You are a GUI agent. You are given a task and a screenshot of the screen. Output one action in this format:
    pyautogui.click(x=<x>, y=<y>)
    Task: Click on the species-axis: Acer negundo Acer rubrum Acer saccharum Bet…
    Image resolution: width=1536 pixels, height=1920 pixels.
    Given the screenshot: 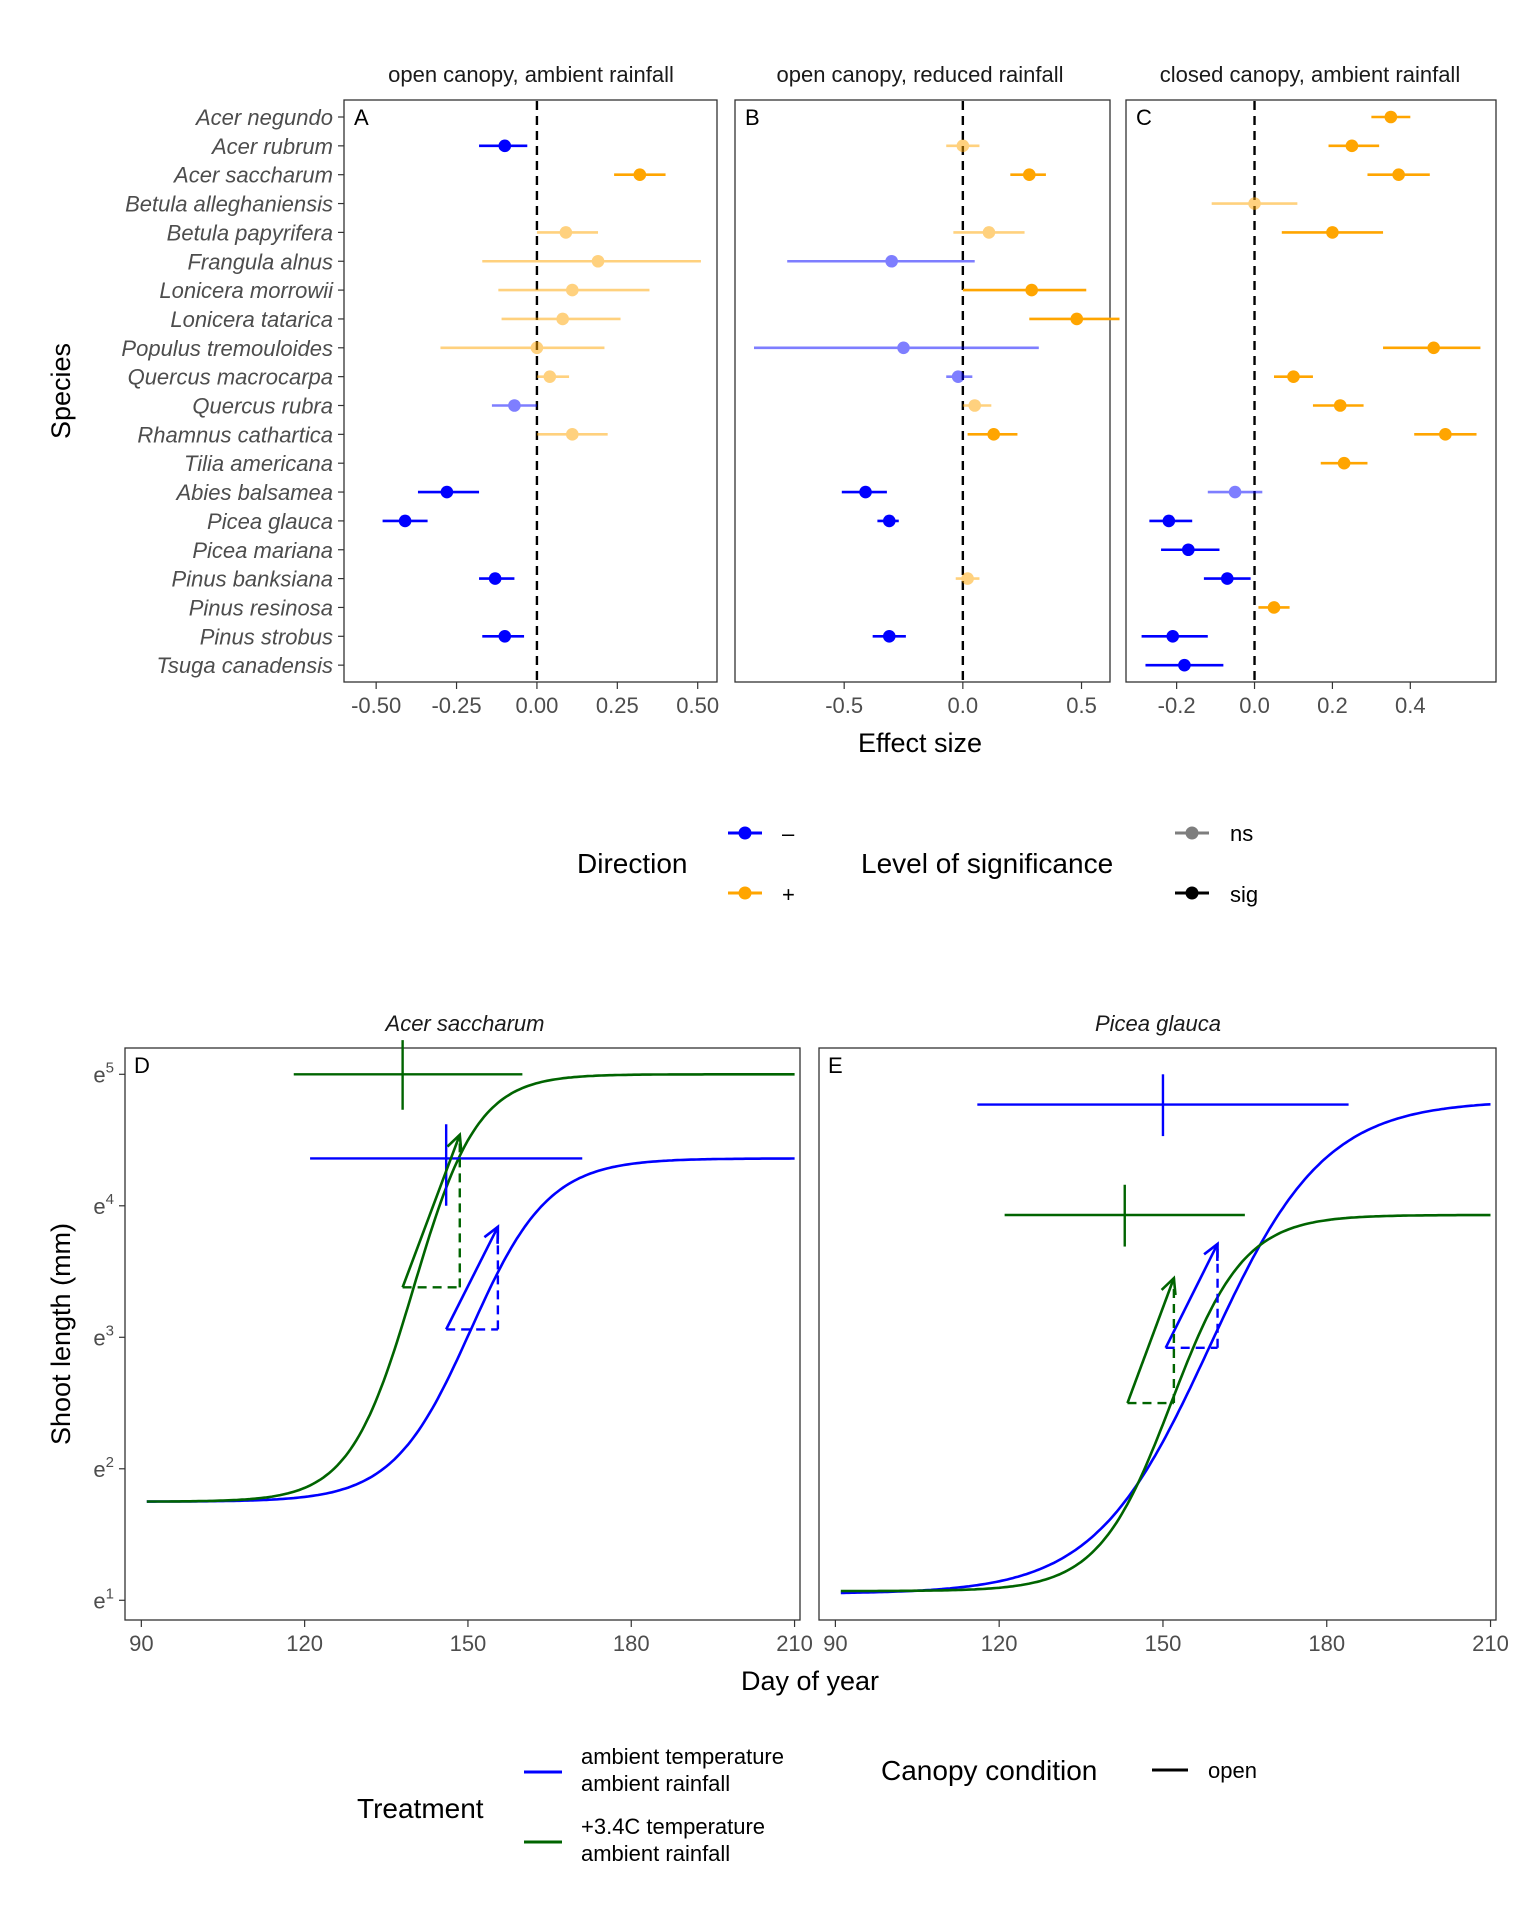 What is the action you would take?
    pyautogui.click(x=232, y=391)
    